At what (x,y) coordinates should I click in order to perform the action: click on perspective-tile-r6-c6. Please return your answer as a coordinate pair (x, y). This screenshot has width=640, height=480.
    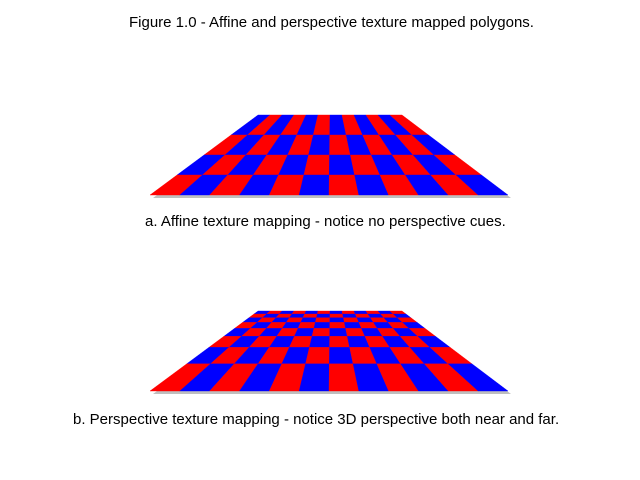
    Looking at the image, I should click on (341, 356).